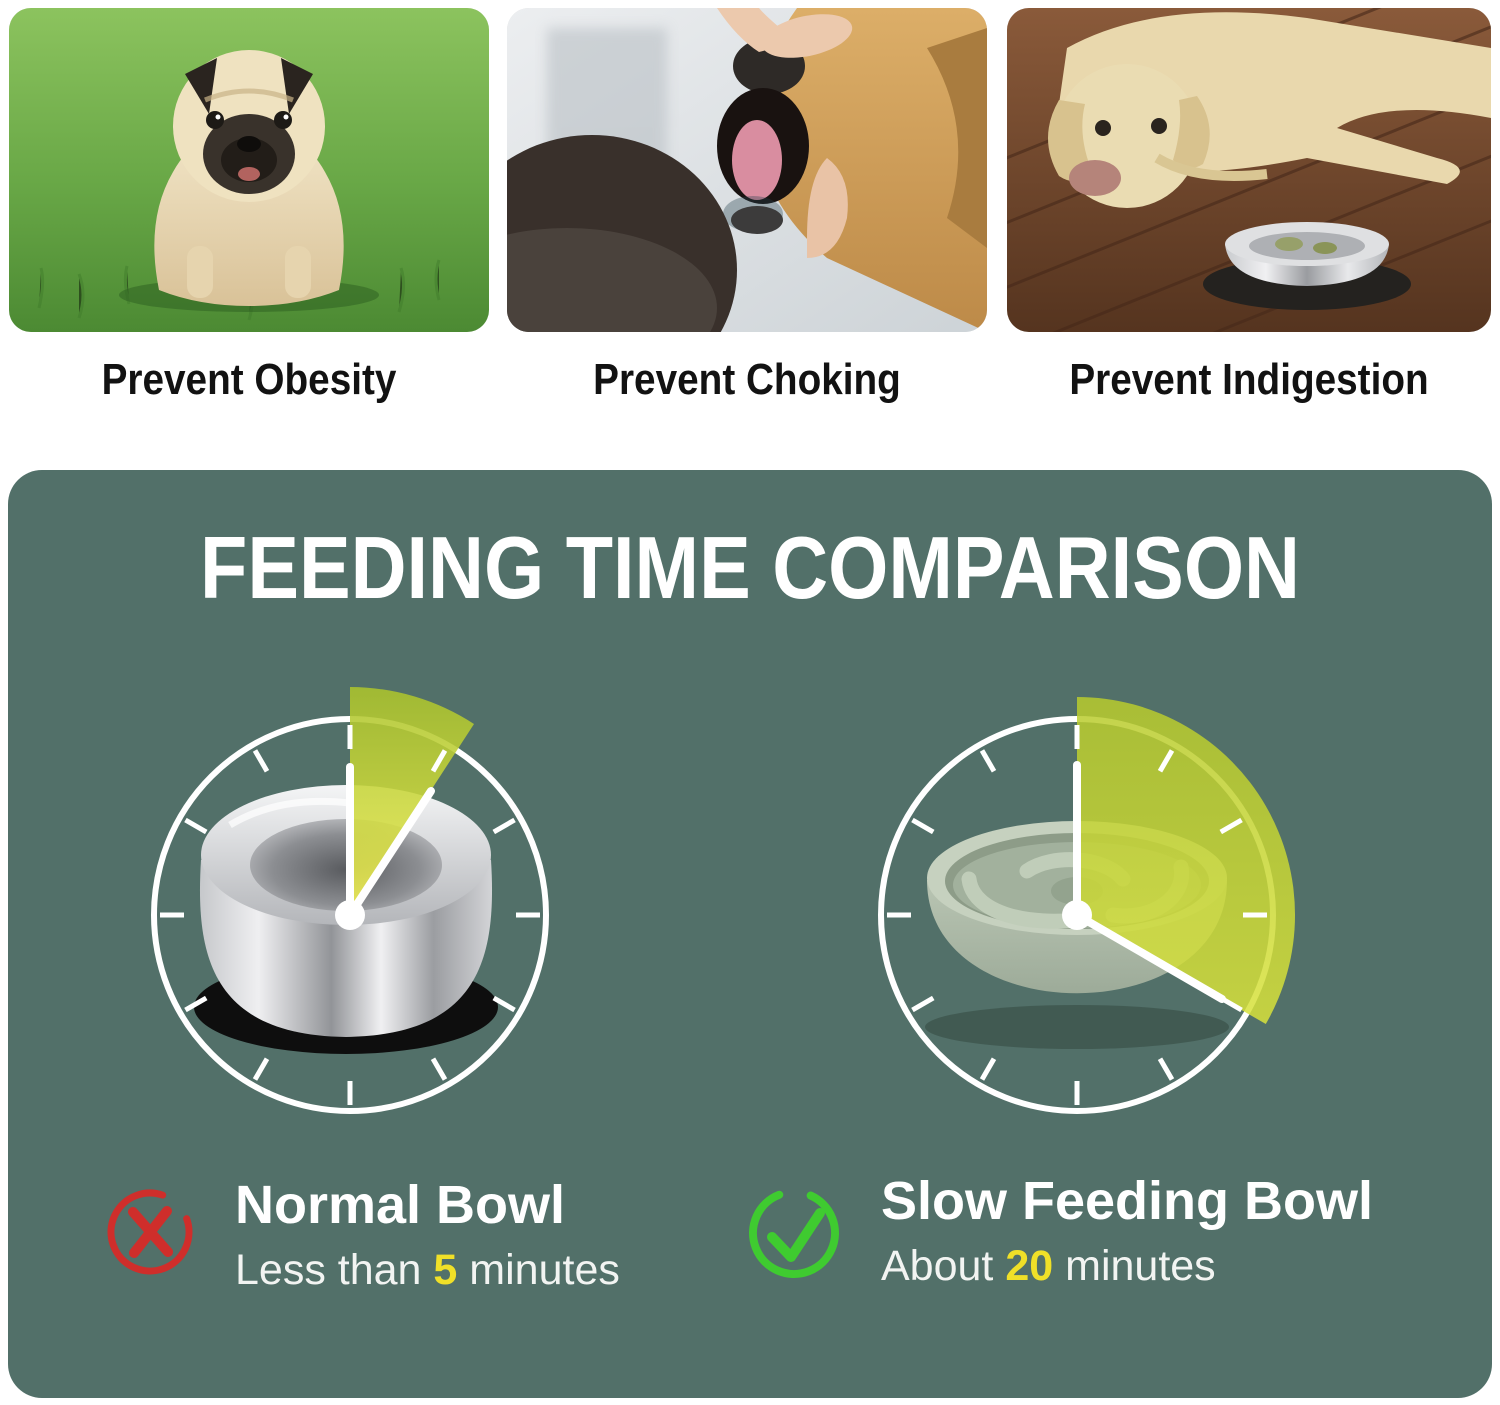  I want to click on normal-bowl-time: Less than 5 minutes, so click(427, 1270).